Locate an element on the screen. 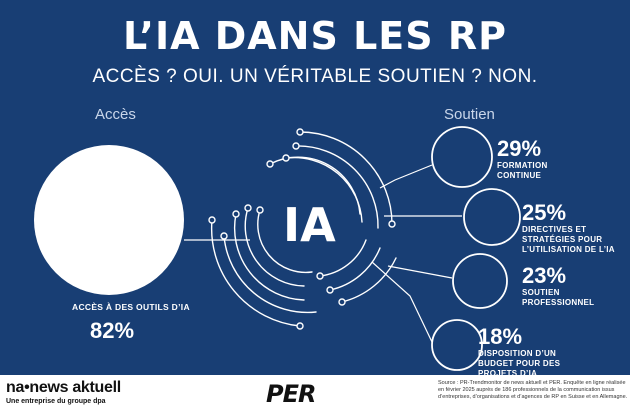 The height and width of the screenshot is (412, 630). footer is located at coordinates (315, 393).